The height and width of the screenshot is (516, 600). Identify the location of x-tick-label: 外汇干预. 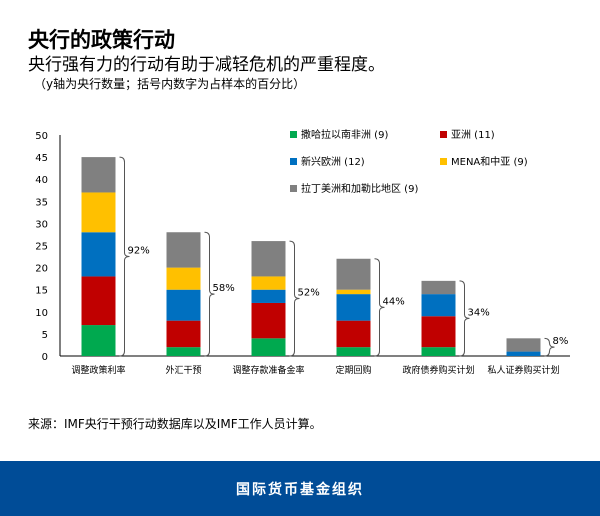
(183, 370).